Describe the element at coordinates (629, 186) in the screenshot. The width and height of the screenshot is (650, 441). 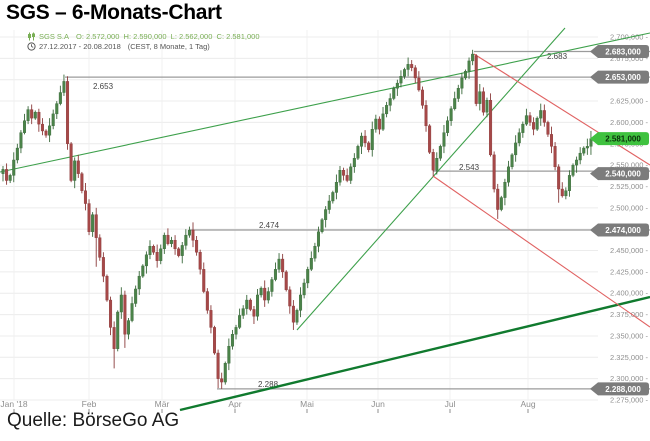
I see `y-axis-tick-label: 2.525,000 -` at that location.